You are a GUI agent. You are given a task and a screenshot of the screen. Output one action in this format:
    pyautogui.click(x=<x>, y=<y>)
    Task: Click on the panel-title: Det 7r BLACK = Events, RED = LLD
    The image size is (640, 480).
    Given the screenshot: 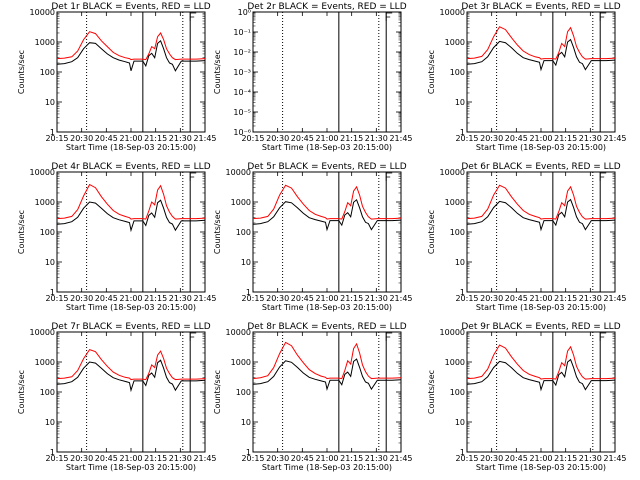 What is the action you would take?
    pyautogui.click(x=130, y=327)
    